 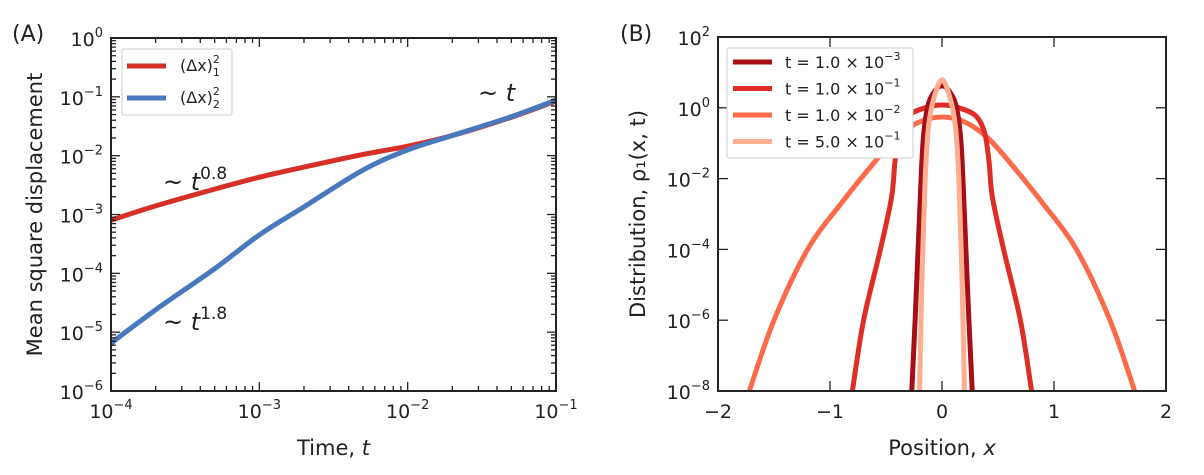 What do you see at coordinates (366, 448) in the screenshot?
I see `x-axis-label-var: t` at bounding box center [366, 448].